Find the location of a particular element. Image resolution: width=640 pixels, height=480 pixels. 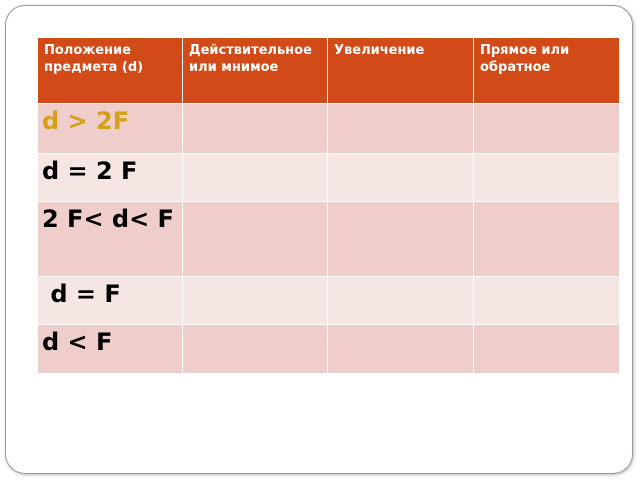

row-label: d > 2F is located at coordinates (110, 128).